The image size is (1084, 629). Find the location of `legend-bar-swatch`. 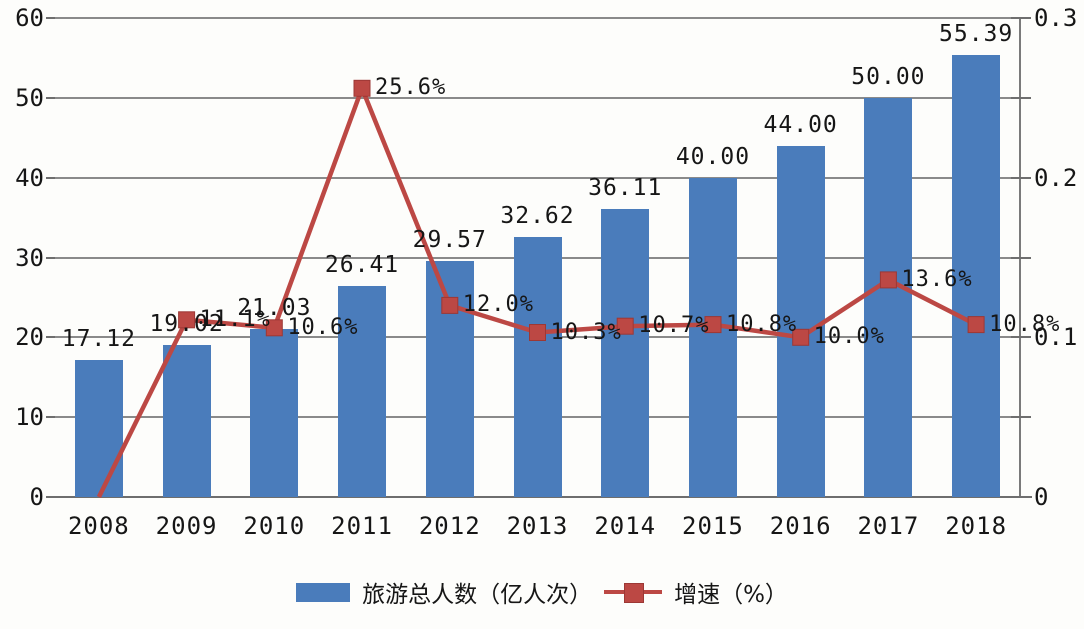

legend-bar-swatch is located at coordinates (323, 592).